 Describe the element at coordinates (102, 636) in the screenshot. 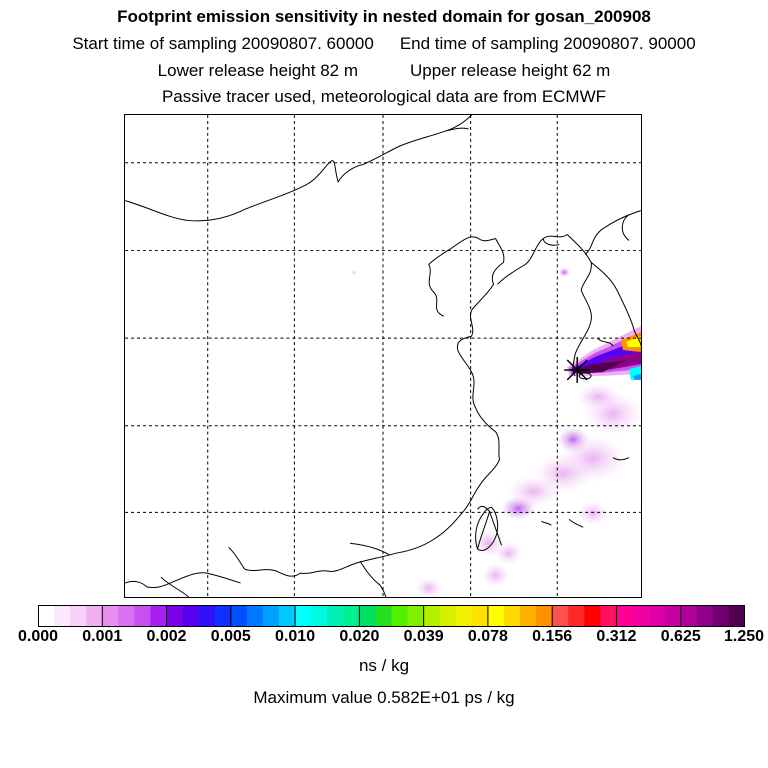

I see `colorbar-tick-label: 0.001` at that location.